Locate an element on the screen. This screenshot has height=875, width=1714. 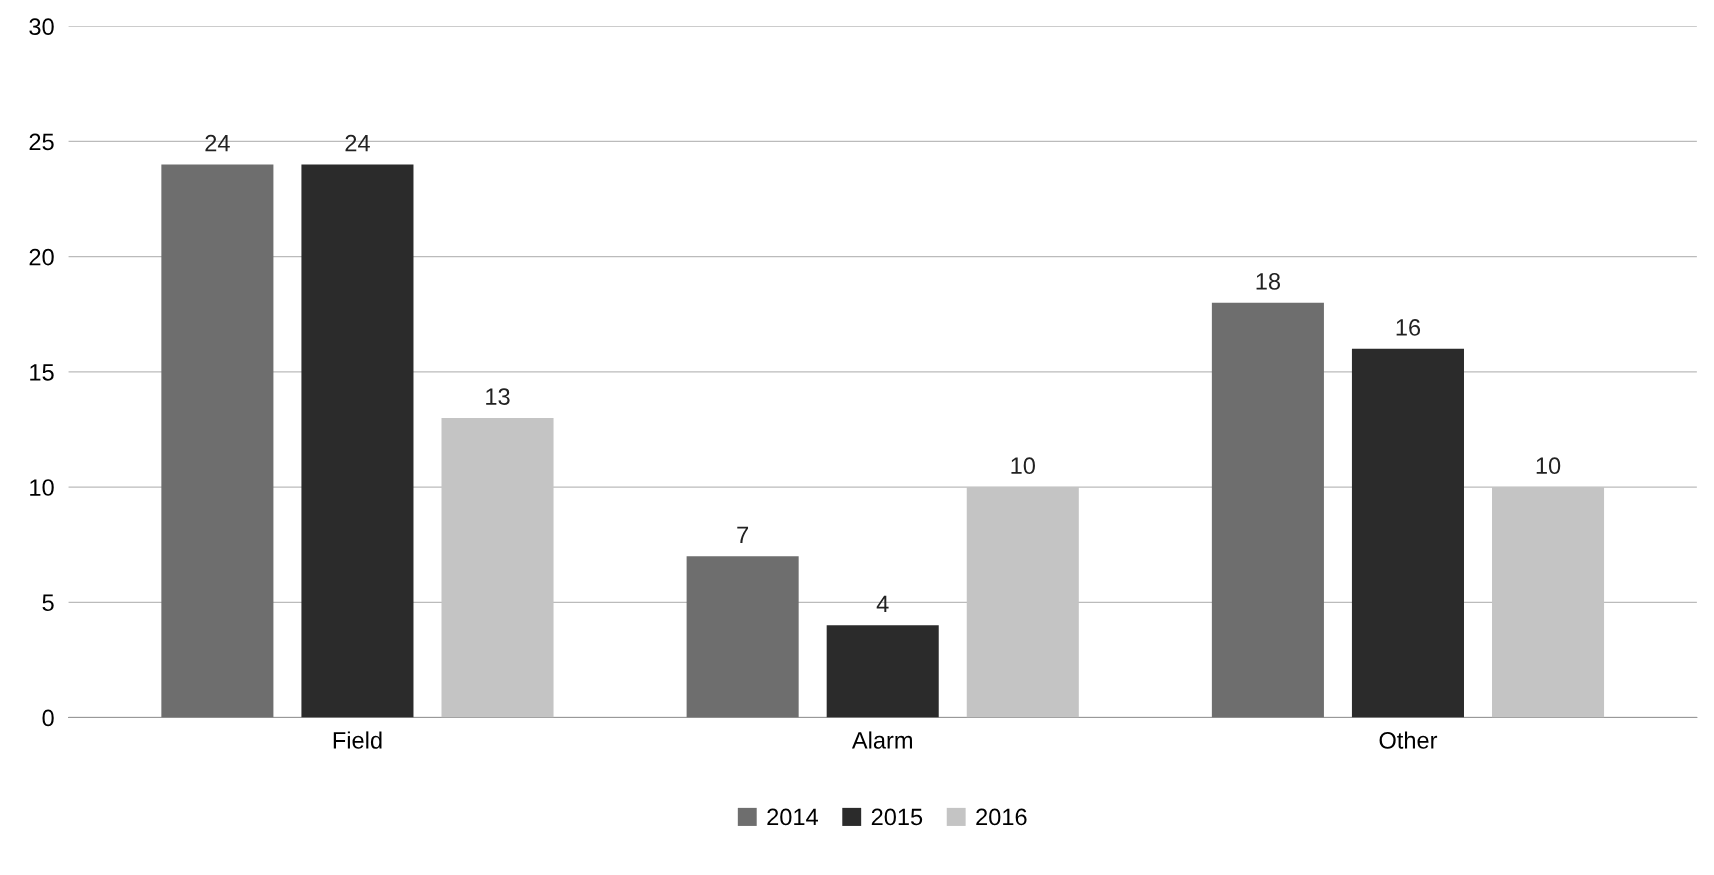
data-label: 4 is located at coordinates (882, 604).